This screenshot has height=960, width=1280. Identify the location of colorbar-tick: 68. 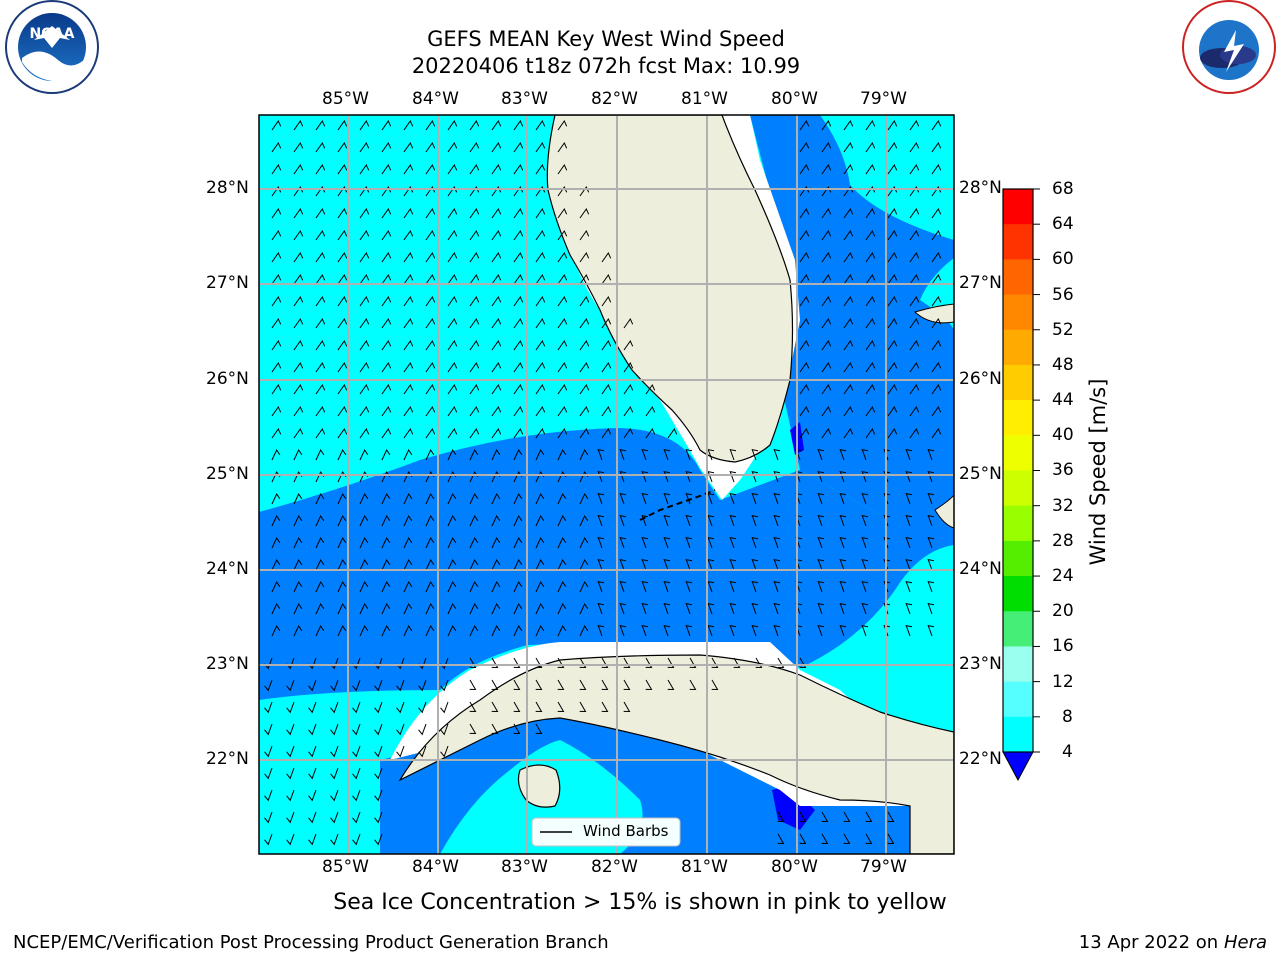
(1063, 189).